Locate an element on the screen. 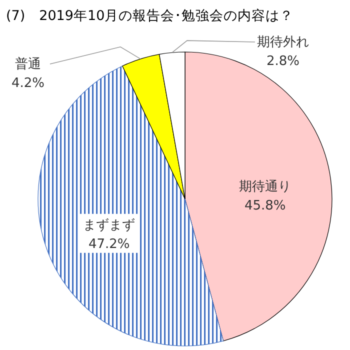  slice-label: 普通 is located at coordinates (28, 64).